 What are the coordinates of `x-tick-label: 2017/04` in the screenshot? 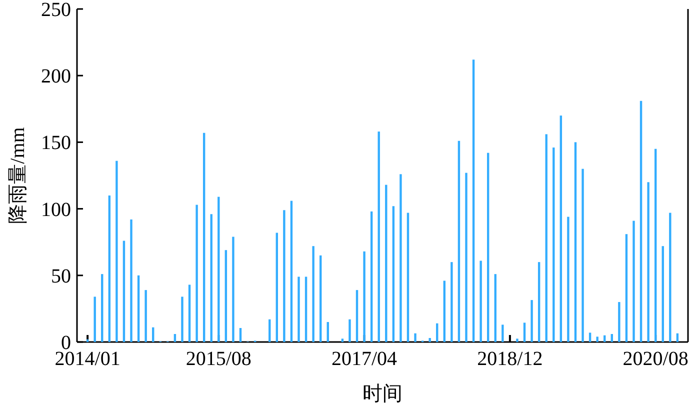 It's located at (365, 359).